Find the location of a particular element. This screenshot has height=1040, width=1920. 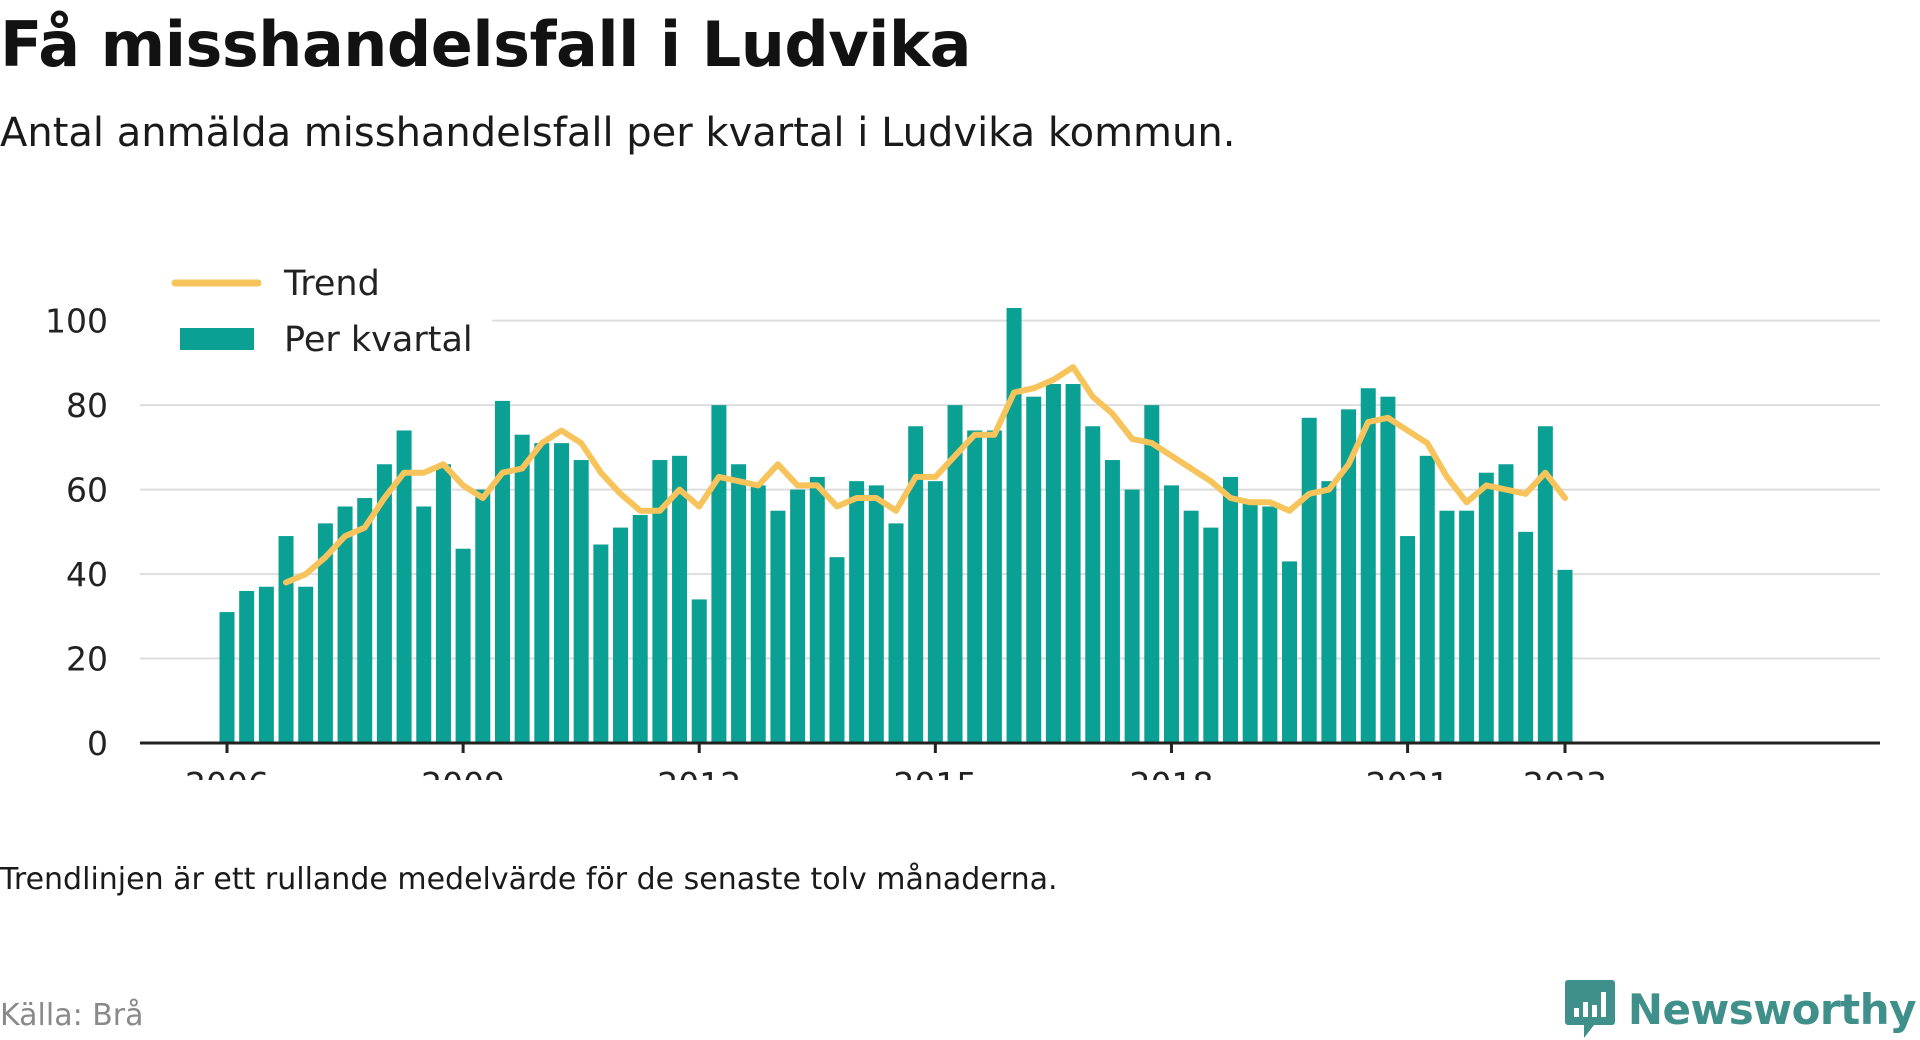

x-tick-label: 2012 is located at coordinates (699, 772).